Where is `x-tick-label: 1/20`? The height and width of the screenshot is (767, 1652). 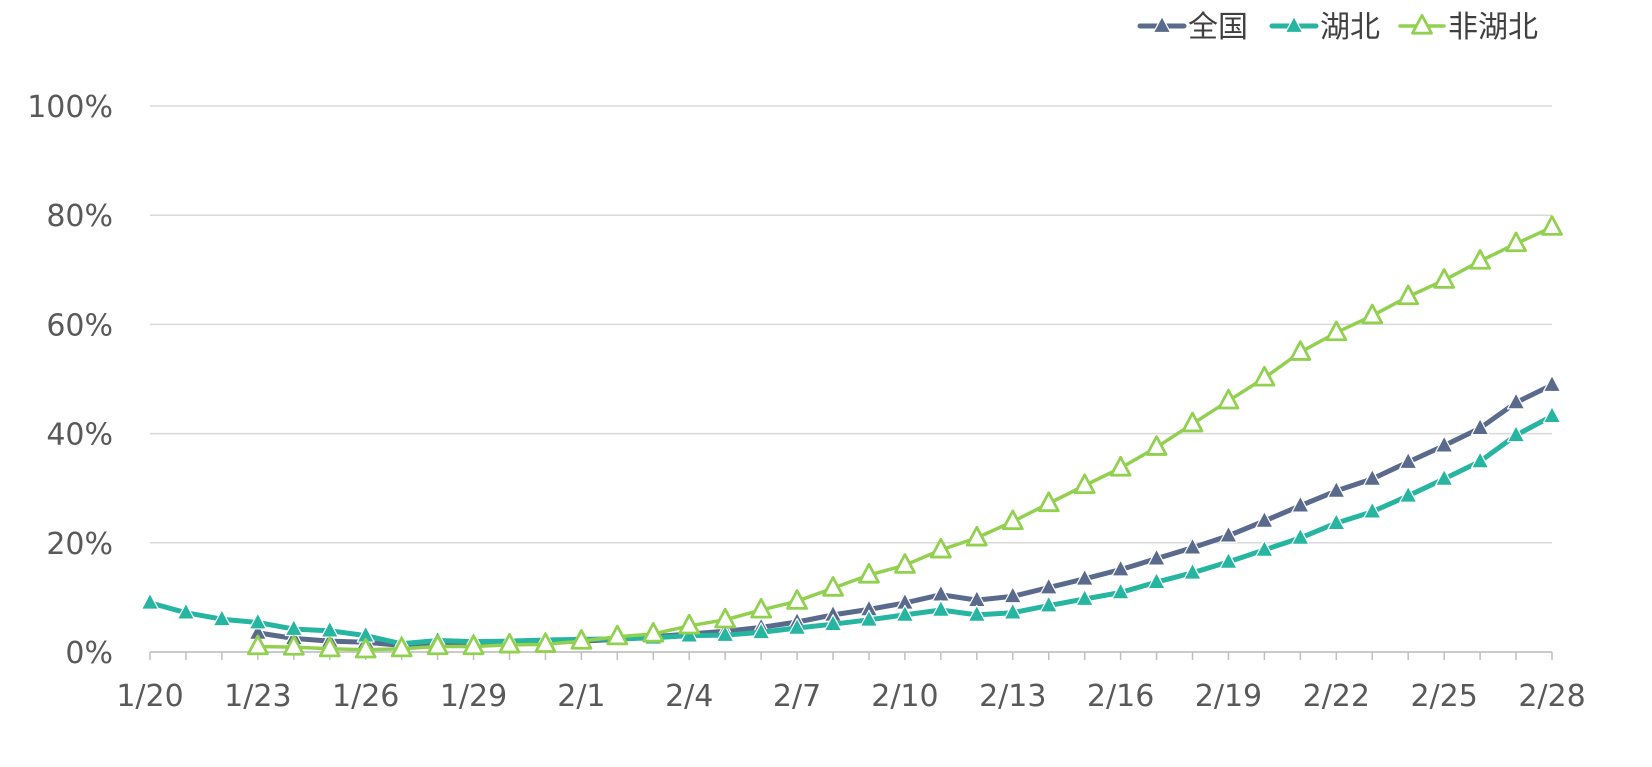
x-tick-label: 1/20 is located at coordinates (149, 696).